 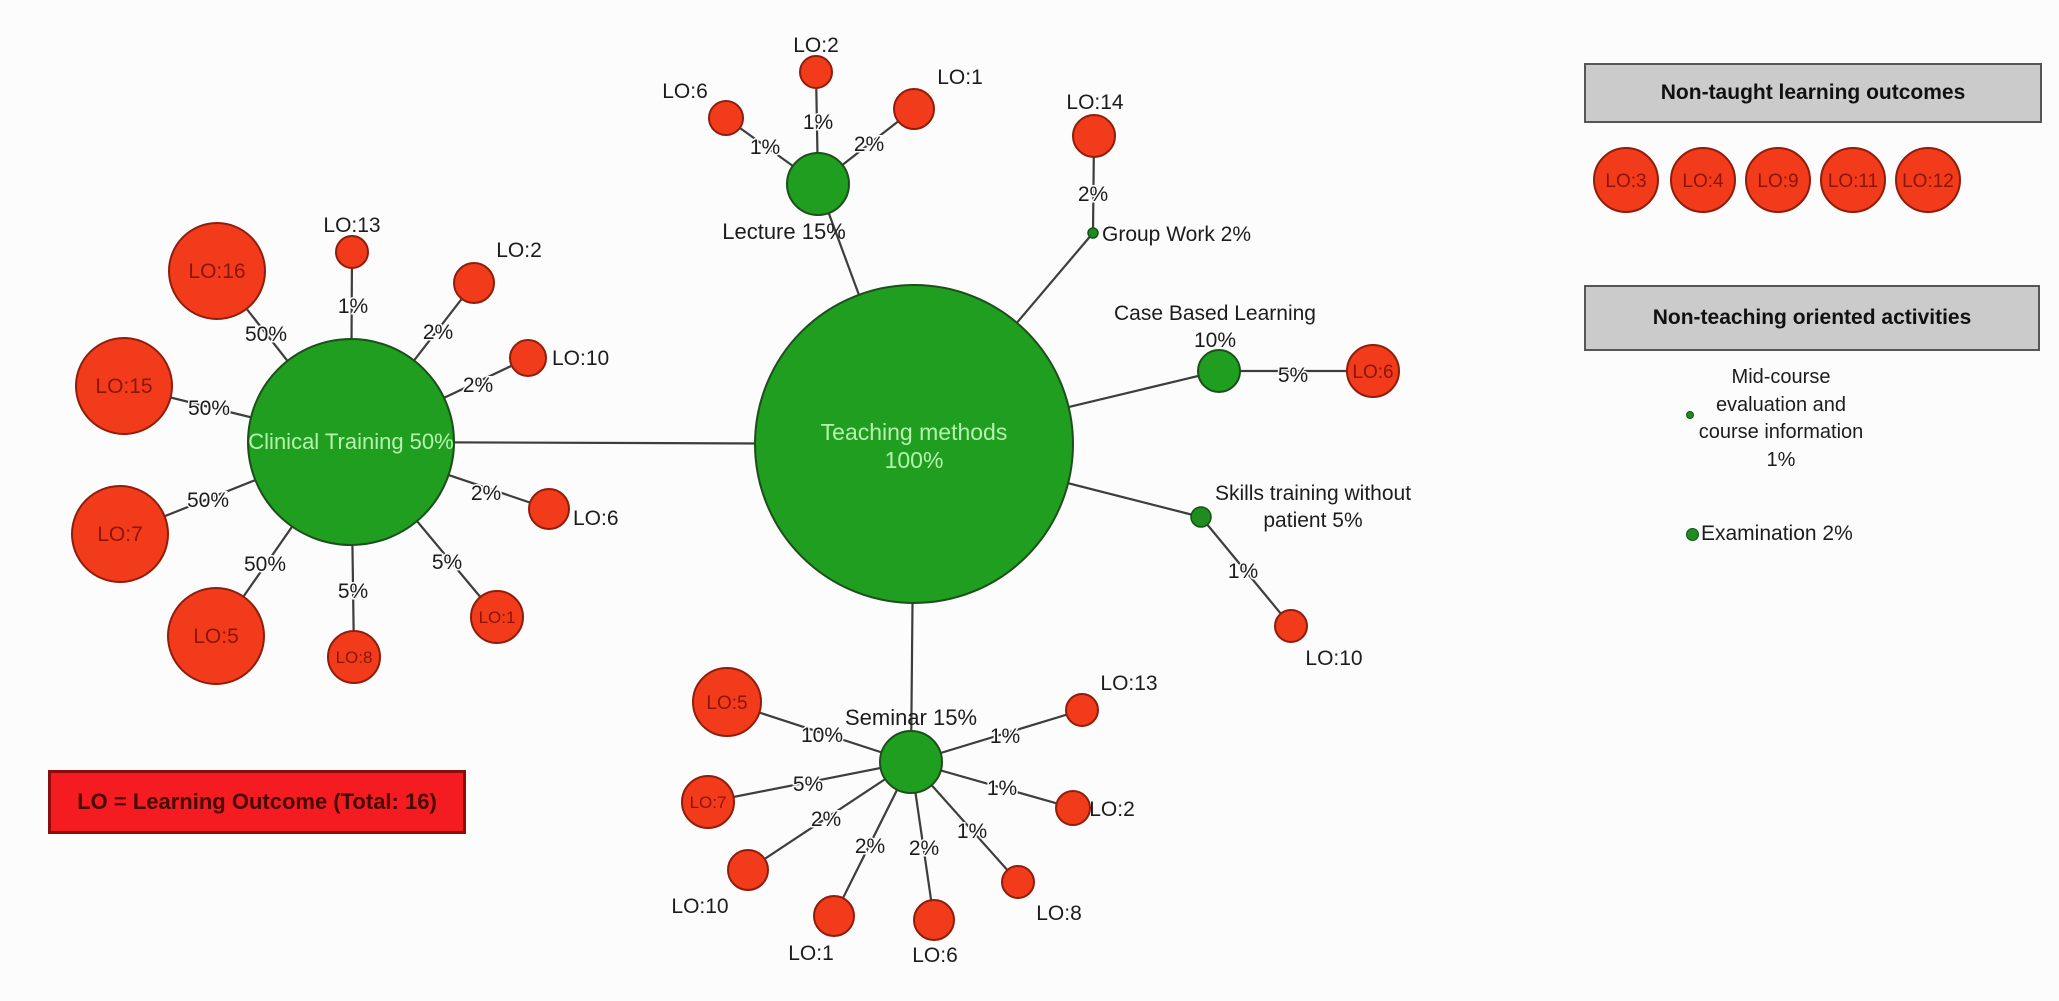 I want to click on node-r3, so click(x=1626, y=180).